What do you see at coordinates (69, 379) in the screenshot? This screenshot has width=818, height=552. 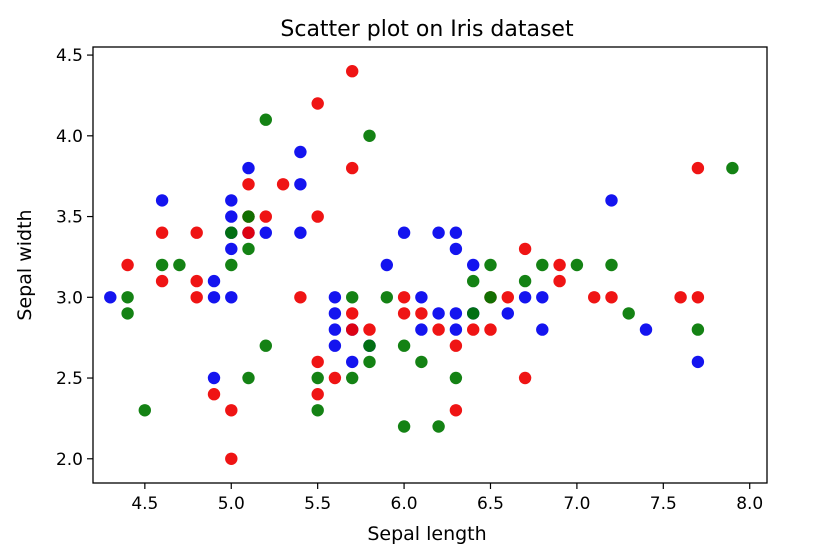 I see `y-tick-label: 2.5` at bounding box center [69, 379].